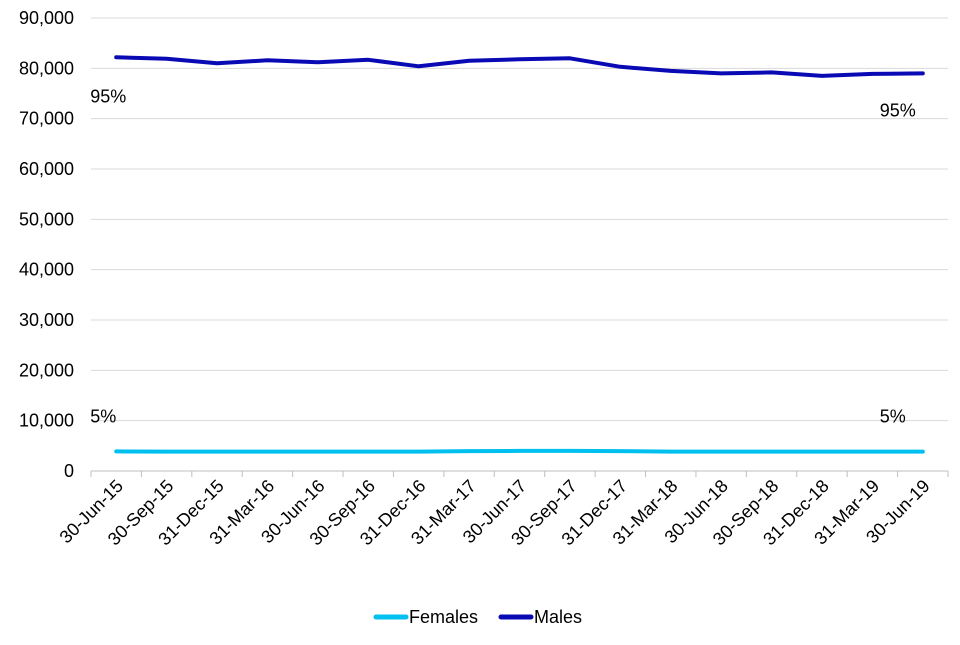  Describe the element at coordinates (46, 219) in the screenshot. I see `y-tick-label: 50,000` at that location.